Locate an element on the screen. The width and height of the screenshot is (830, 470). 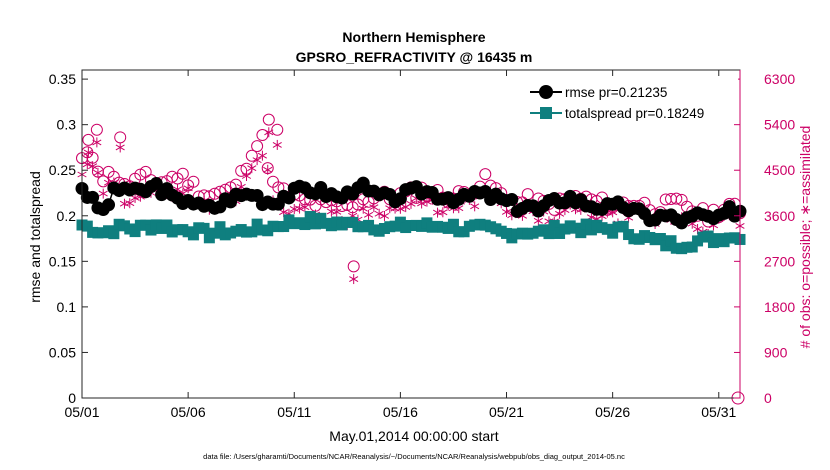
y2-tick-label: 3600 is located at coordinates (779, 216).